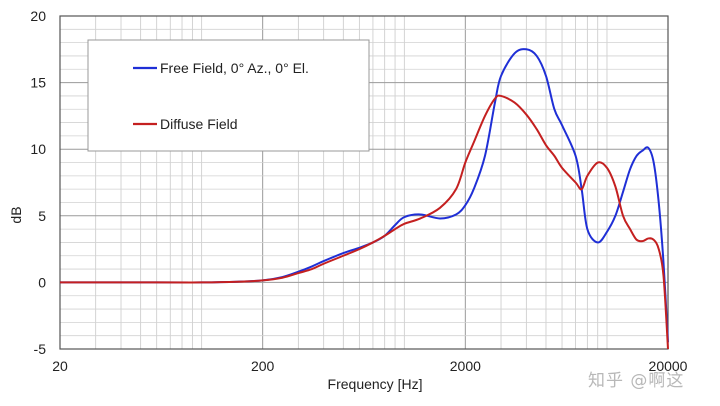 The width and height of the screenshot is (720, 406). I want to click on x-axis-ticks: 20 200 2000 20000, so click(369, 366).